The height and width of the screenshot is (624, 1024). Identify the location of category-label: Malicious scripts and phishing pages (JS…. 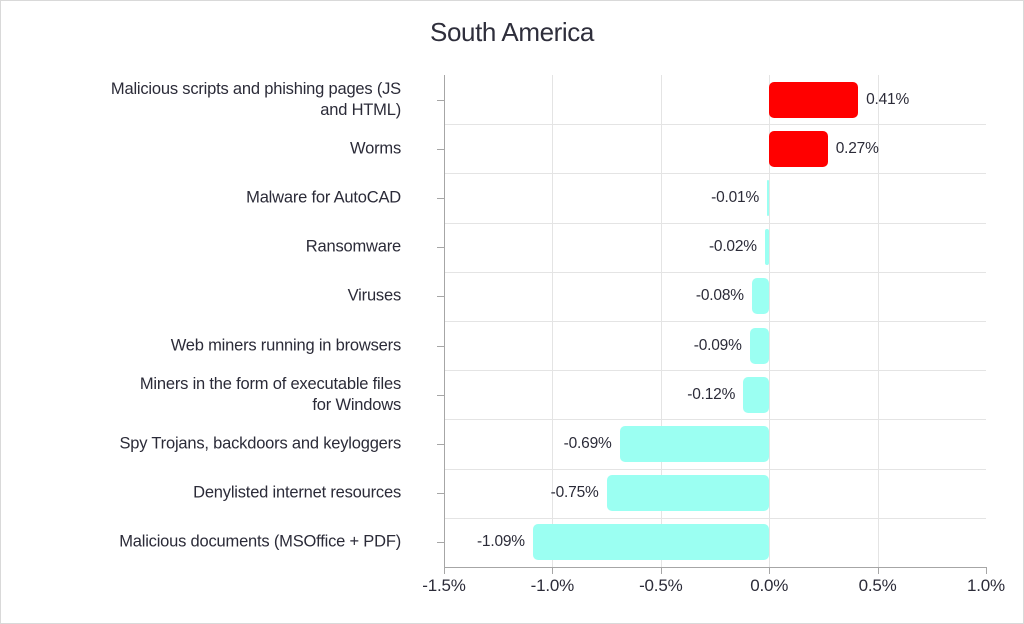
(255, 99).